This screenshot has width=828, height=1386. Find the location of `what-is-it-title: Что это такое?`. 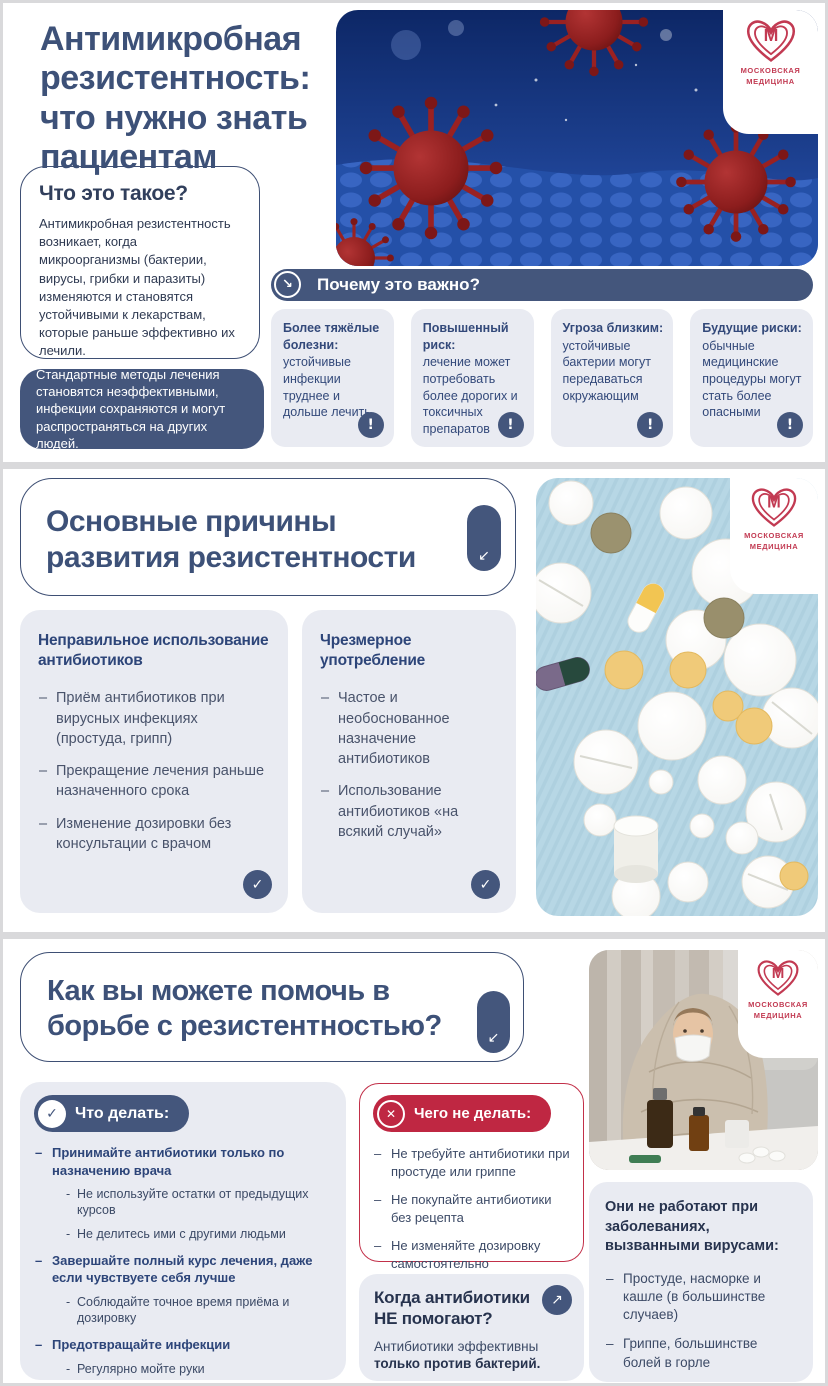

what-is-it-title: Что это такое? is located at coordinates (113, 193).